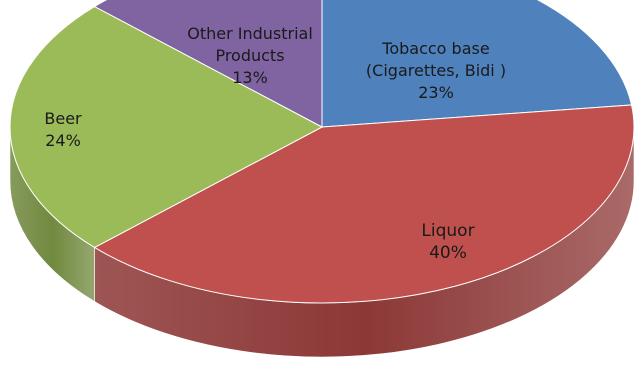 This screenshot has width=637, height=371. What do you see at coordinates (250, 33) in the screenshot?
I see `pie-category-label-3: Other Industrial` at bounding box center [250, 33].